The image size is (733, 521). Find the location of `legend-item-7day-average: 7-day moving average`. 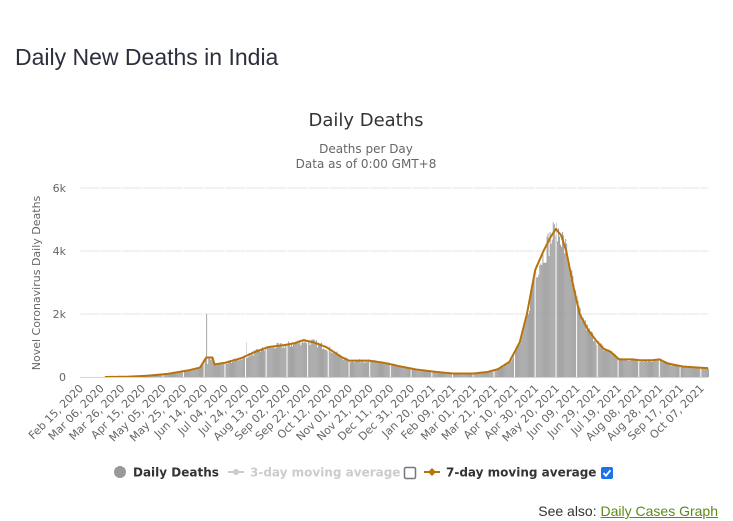

legend-item-7day-average: 7-day moving average is located at coordinates (510, 473).